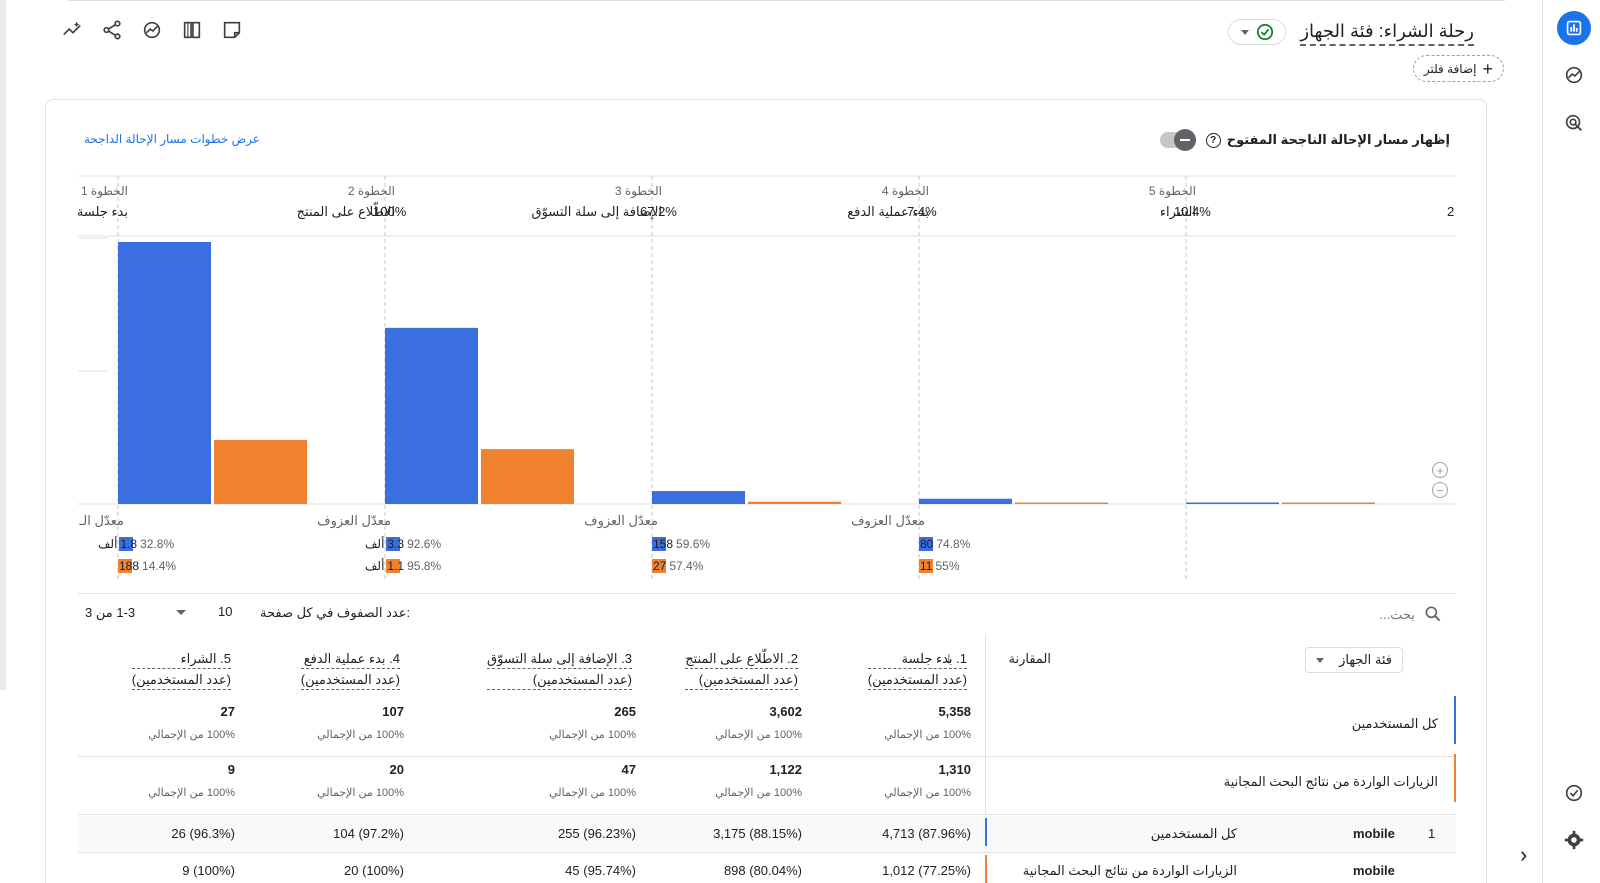 The image size is (1600, 883). Describe the element at coordinates (104, 191) in the screenshot. I see `step-label: الخطوة 1` at that location.